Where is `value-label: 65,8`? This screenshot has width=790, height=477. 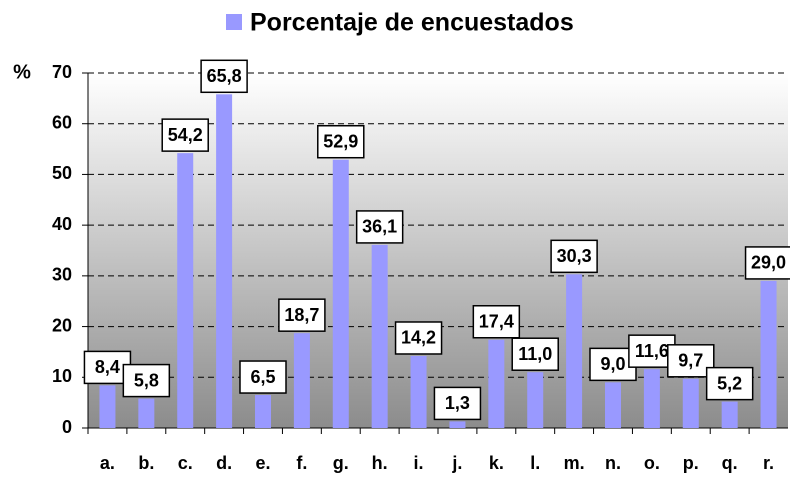
value-label: 65,8 is located at coordinates (224, 76).